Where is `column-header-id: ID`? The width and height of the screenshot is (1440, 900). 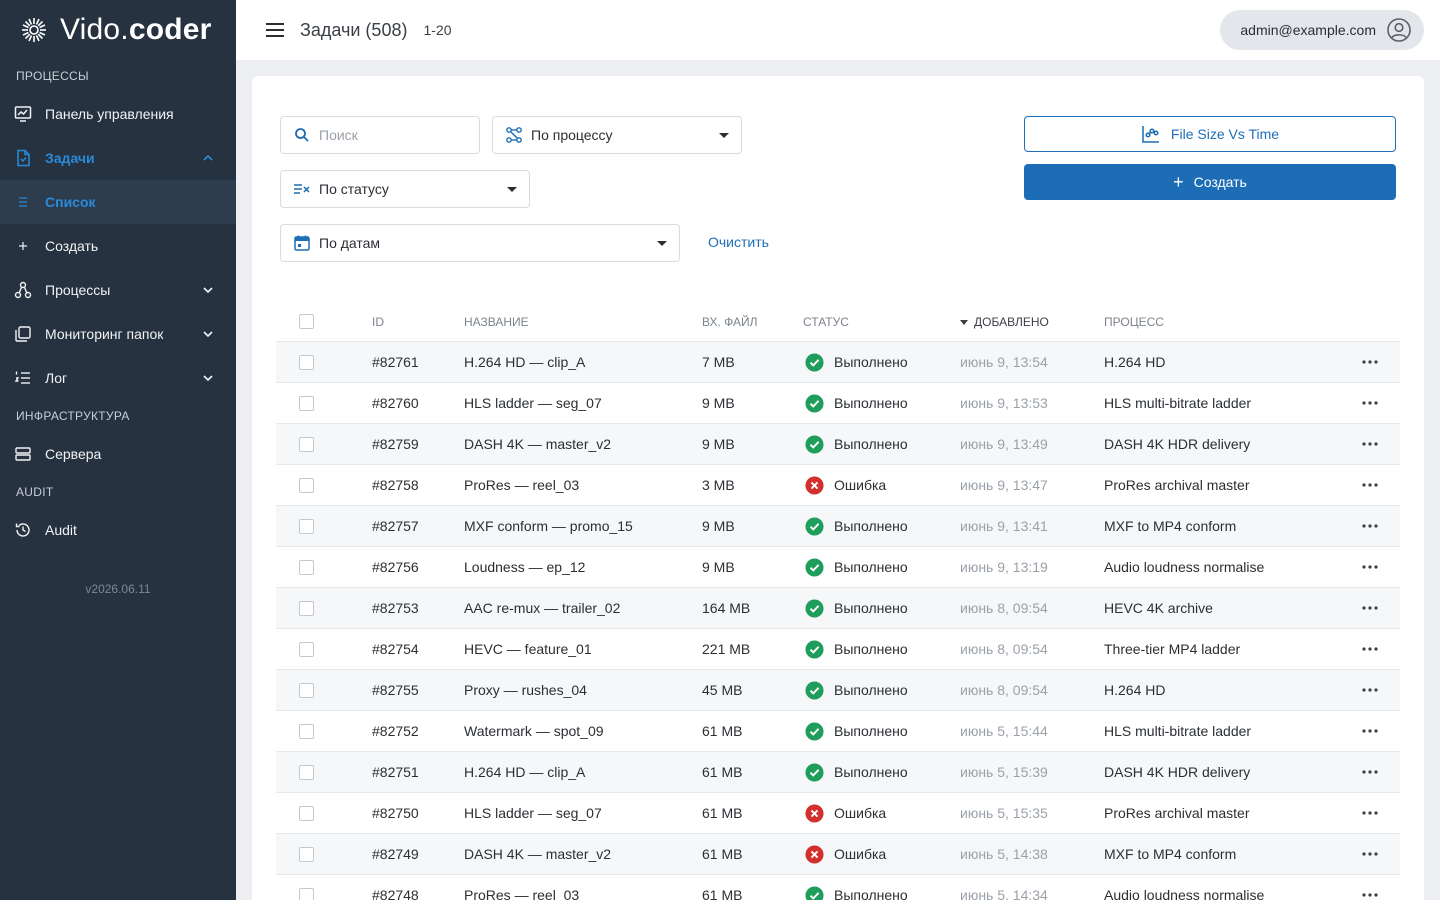 column-header-id: ID is located at coordinates (378, 321).